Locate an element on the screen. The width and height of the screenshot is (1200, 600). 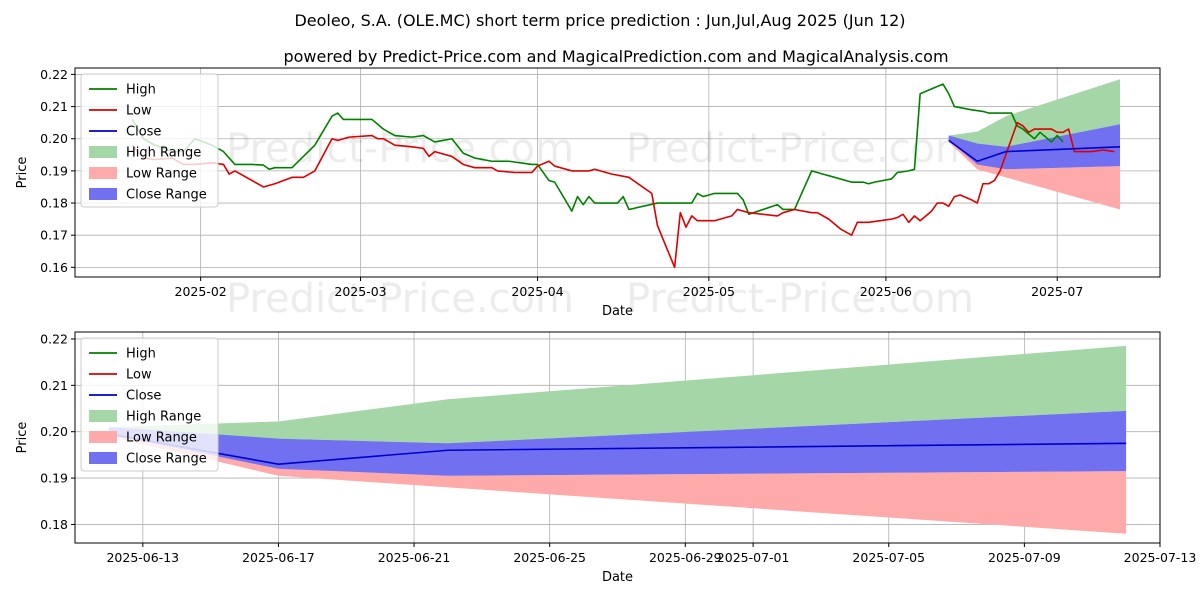
x-tick-label: 2025-05 is located at coordinates (709, 291).